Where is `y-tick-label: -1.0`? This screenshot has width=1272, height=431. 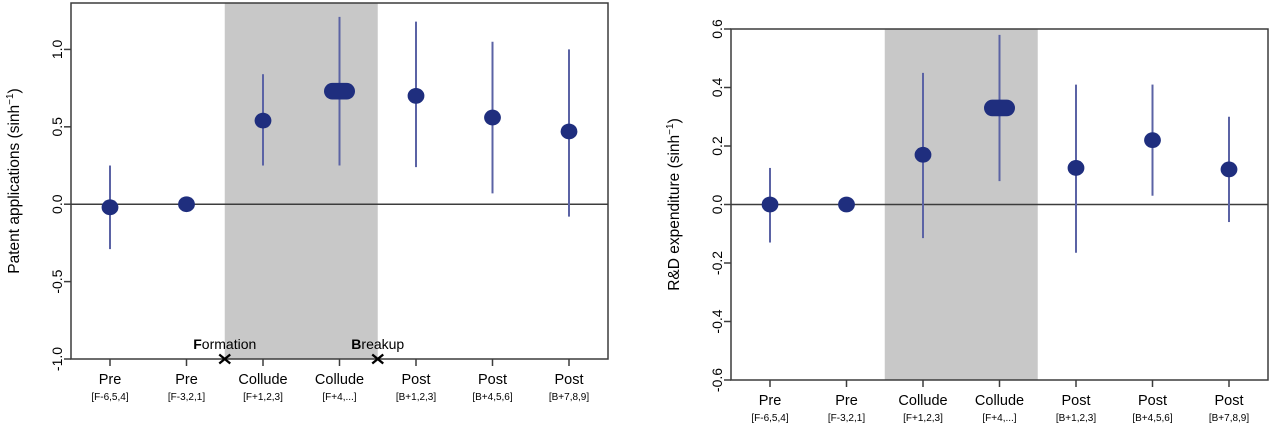 y-tick-label: -1.0 is located at coordinates (57, 359).